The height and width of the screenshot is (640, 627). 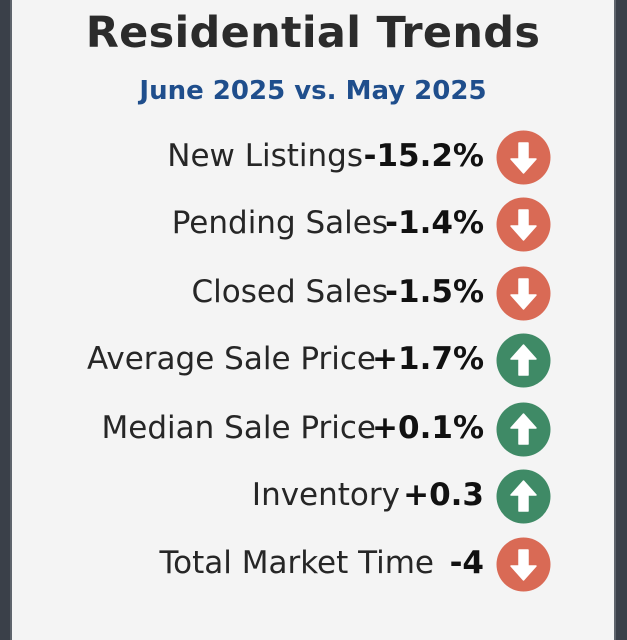 What do you see at coordinates (325, 495) in the screenshot?
I see `metric-label: Inventory` at bounding box center [325, 495].